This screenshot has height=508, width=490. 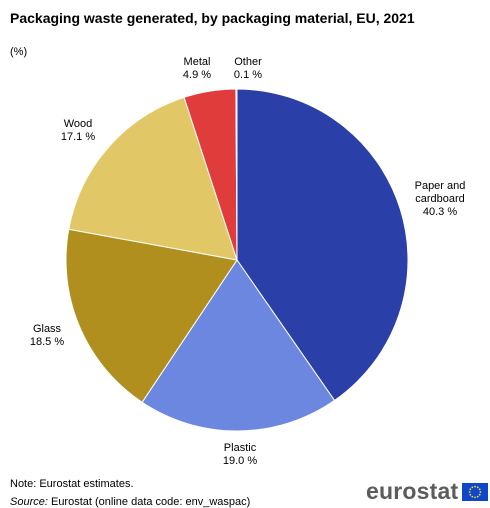 What do you see at coordinates (240, 461) in the screenshot?
I see `slice-value-label-plastic: 19.0 %` at bounding box center [240, 461].